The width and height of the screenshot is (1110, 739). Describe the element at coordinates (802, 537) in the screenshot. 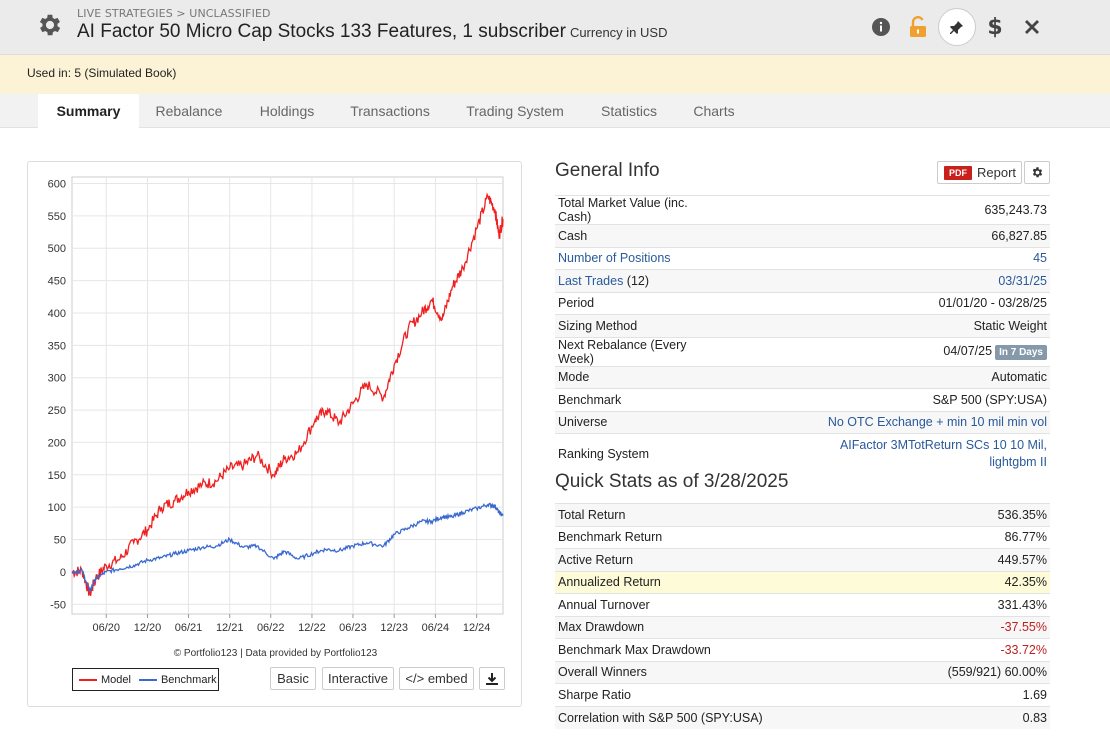

I see `table-row: Benchmark Return 86.77%` at that location.